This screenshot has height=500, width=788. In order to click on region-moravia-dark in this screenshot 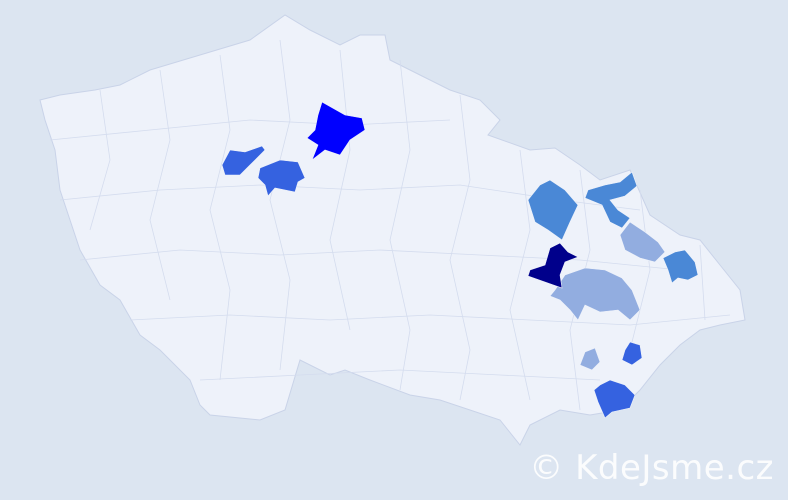, I will do `click(553, 265)`.